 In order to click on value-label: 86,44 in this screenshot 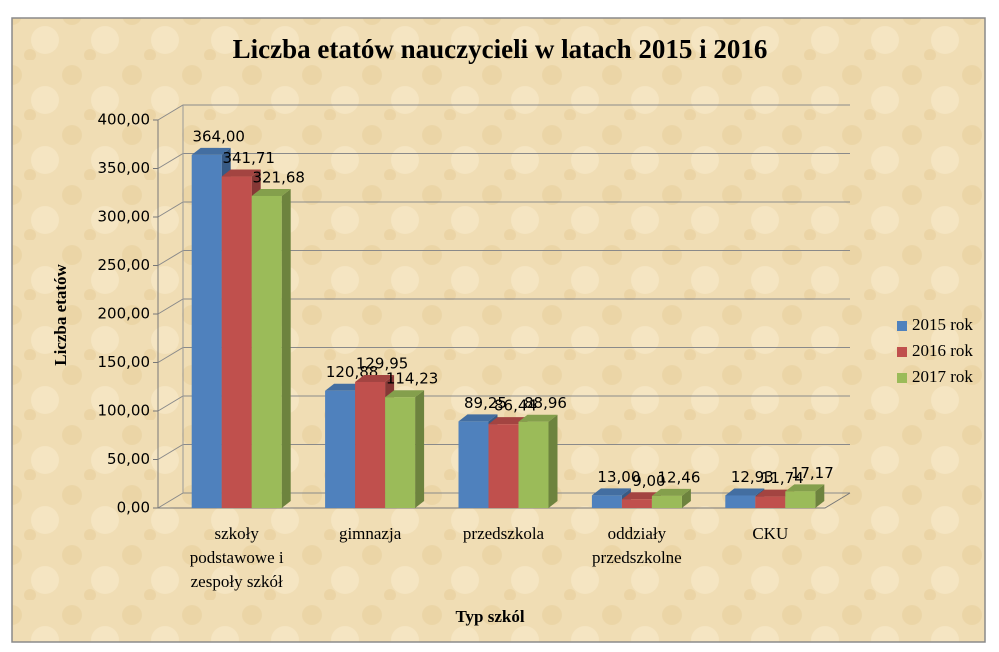, I will do `click(515, 406)`.